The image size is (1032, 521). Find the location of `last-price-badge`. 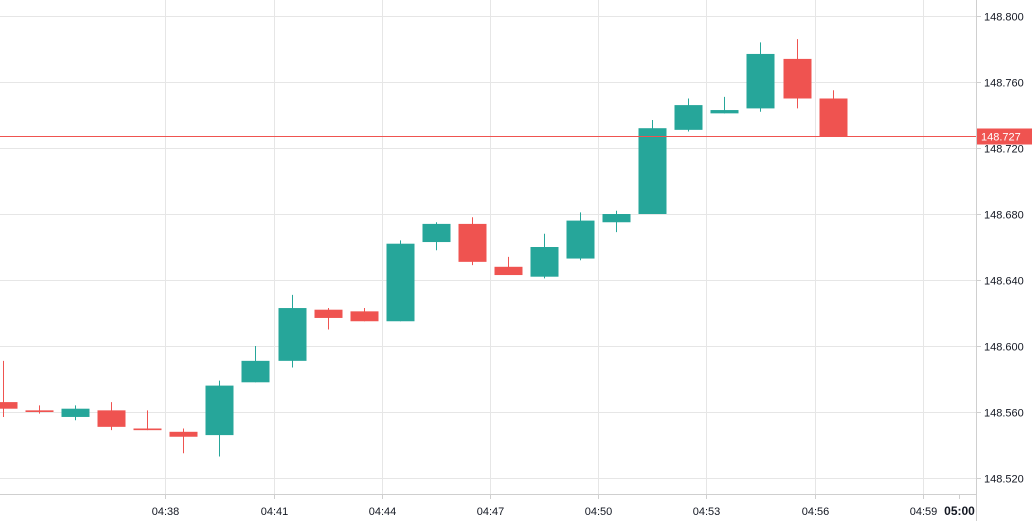

last-price-badge is located at coordinates (1004, 136).